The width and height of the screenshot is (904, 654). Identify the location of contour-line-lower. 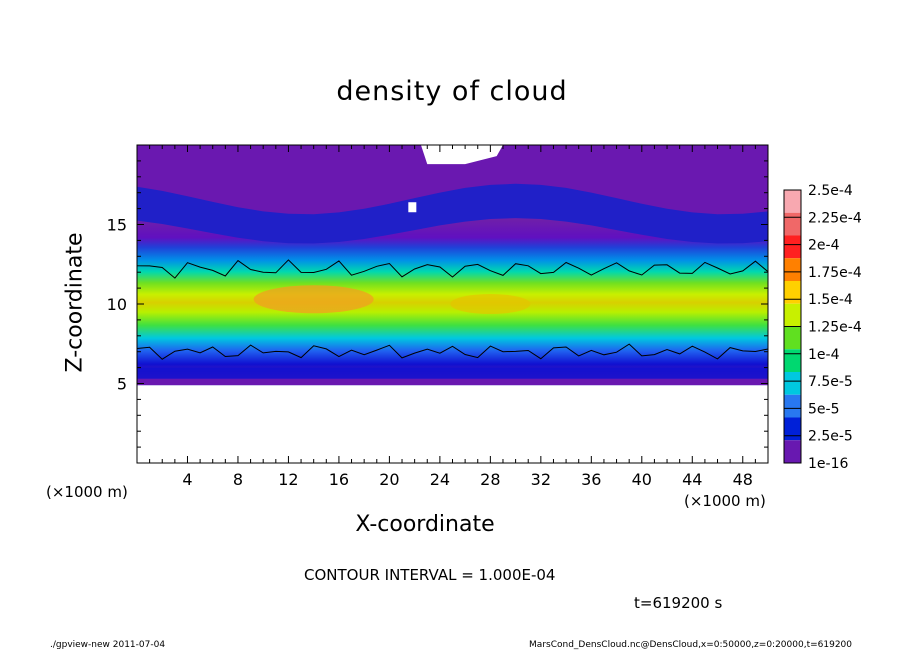
(452, 351).